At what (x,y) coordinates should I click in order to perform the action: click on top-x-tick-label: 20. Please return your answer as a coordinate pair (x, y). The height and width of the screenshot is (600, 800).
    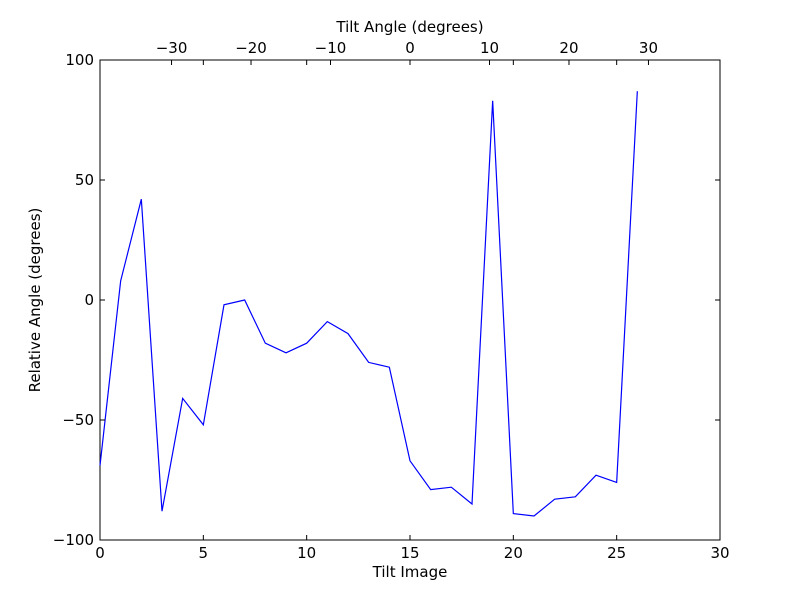
    Looking at the image, I should click on (568, 48).